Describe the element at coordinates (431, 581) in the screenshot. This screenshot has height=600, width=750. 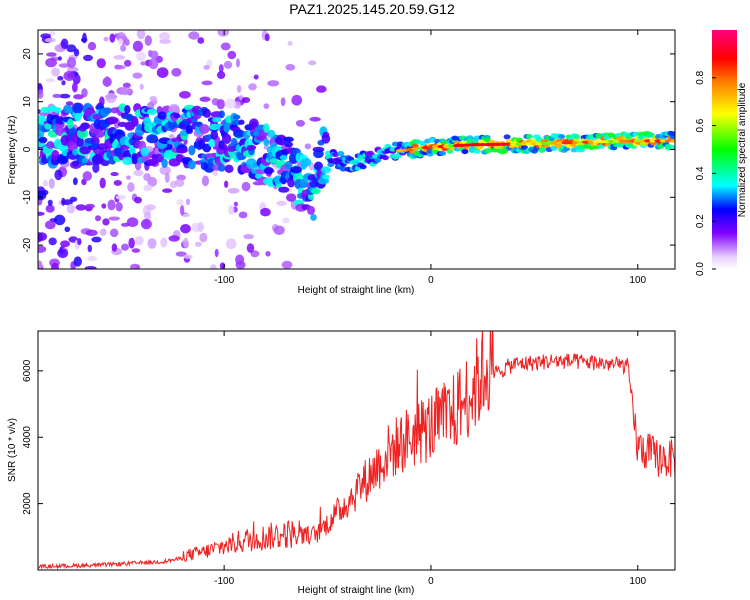
I see `snr-x-tick-label: 0` at that location.